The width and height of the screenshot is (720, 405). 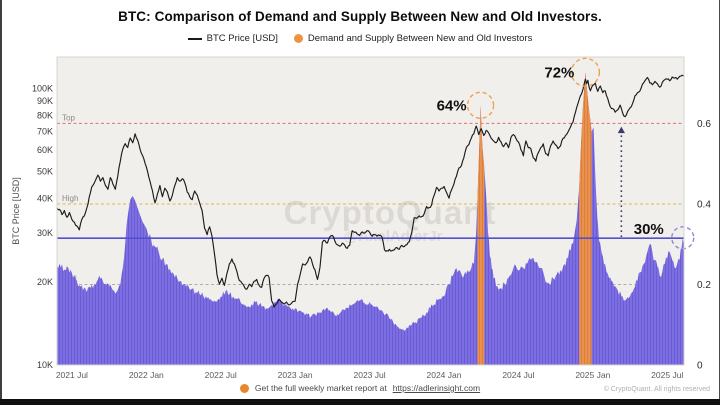 What do you see at coordinates (1, 202) in the screenshot?
I see `left-edge-divider` at bounding box center [1, 202].